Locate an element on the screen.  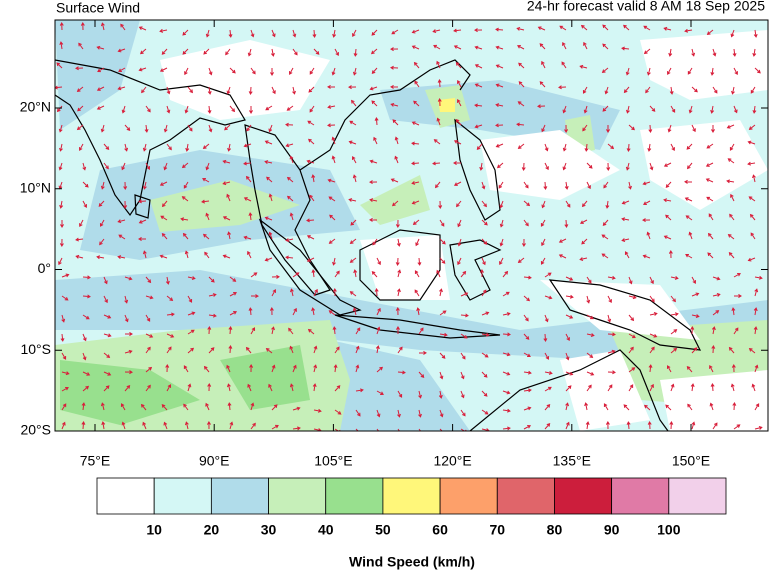
calm-zone is located at coordinates (714, 400).